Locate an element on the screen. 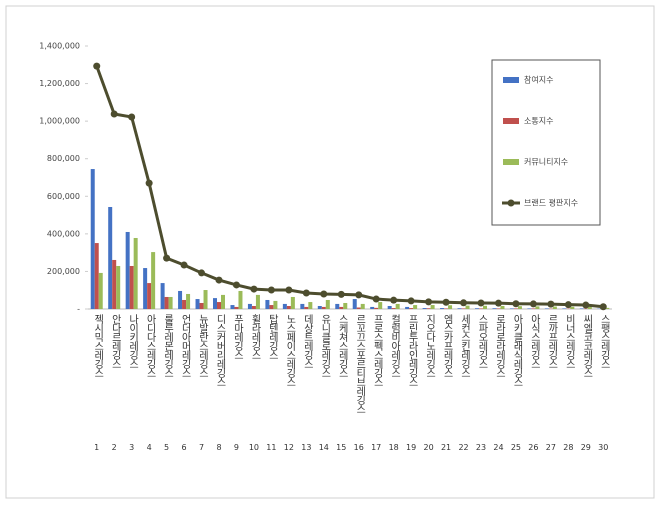 This screenshot has height=509, width=660. x-tick-label: 프로스펙스레깅스 is located at coordinates (377, 350).